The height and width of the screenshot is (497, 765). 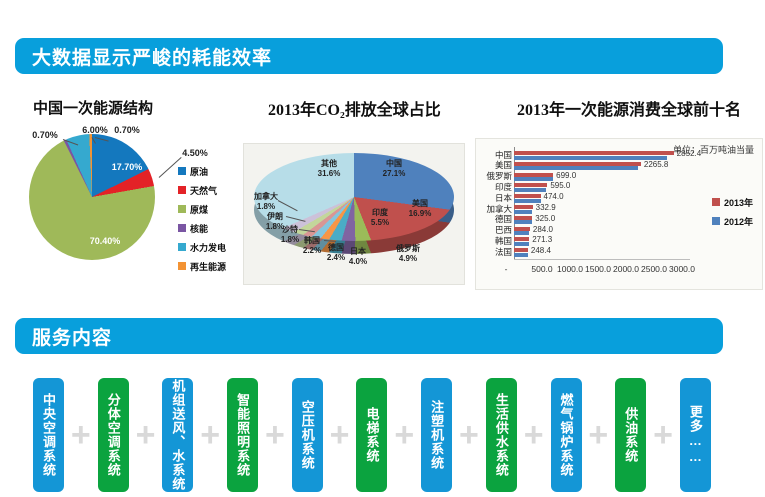 I want to click on country-percent: 27.1%, so click(x=394, y=173).